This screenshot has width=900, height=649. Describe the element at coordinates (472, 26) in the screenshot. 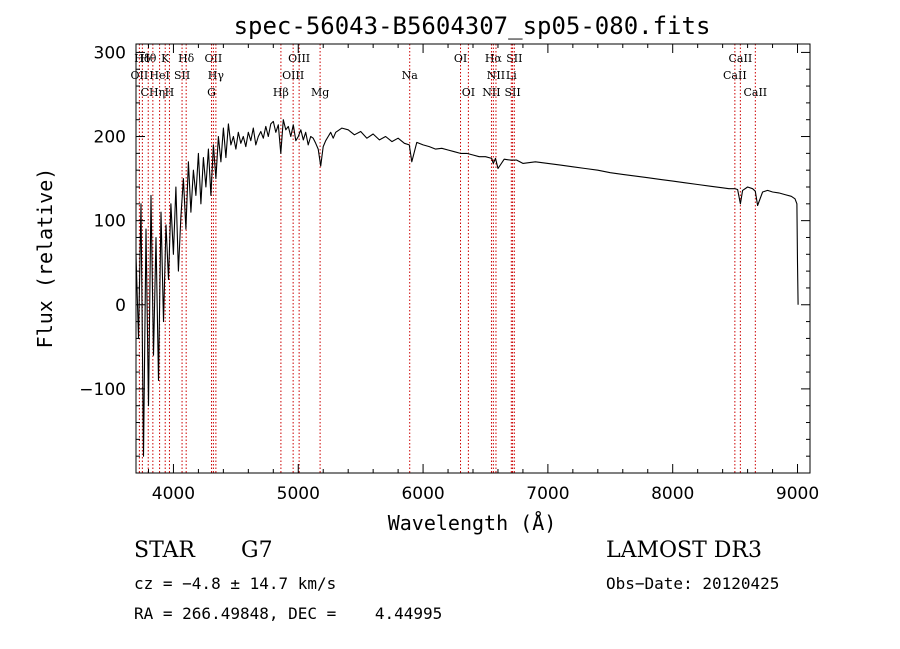

I see `chart-title: spec-56043-B5604307_sp05-080.fits` at that location.